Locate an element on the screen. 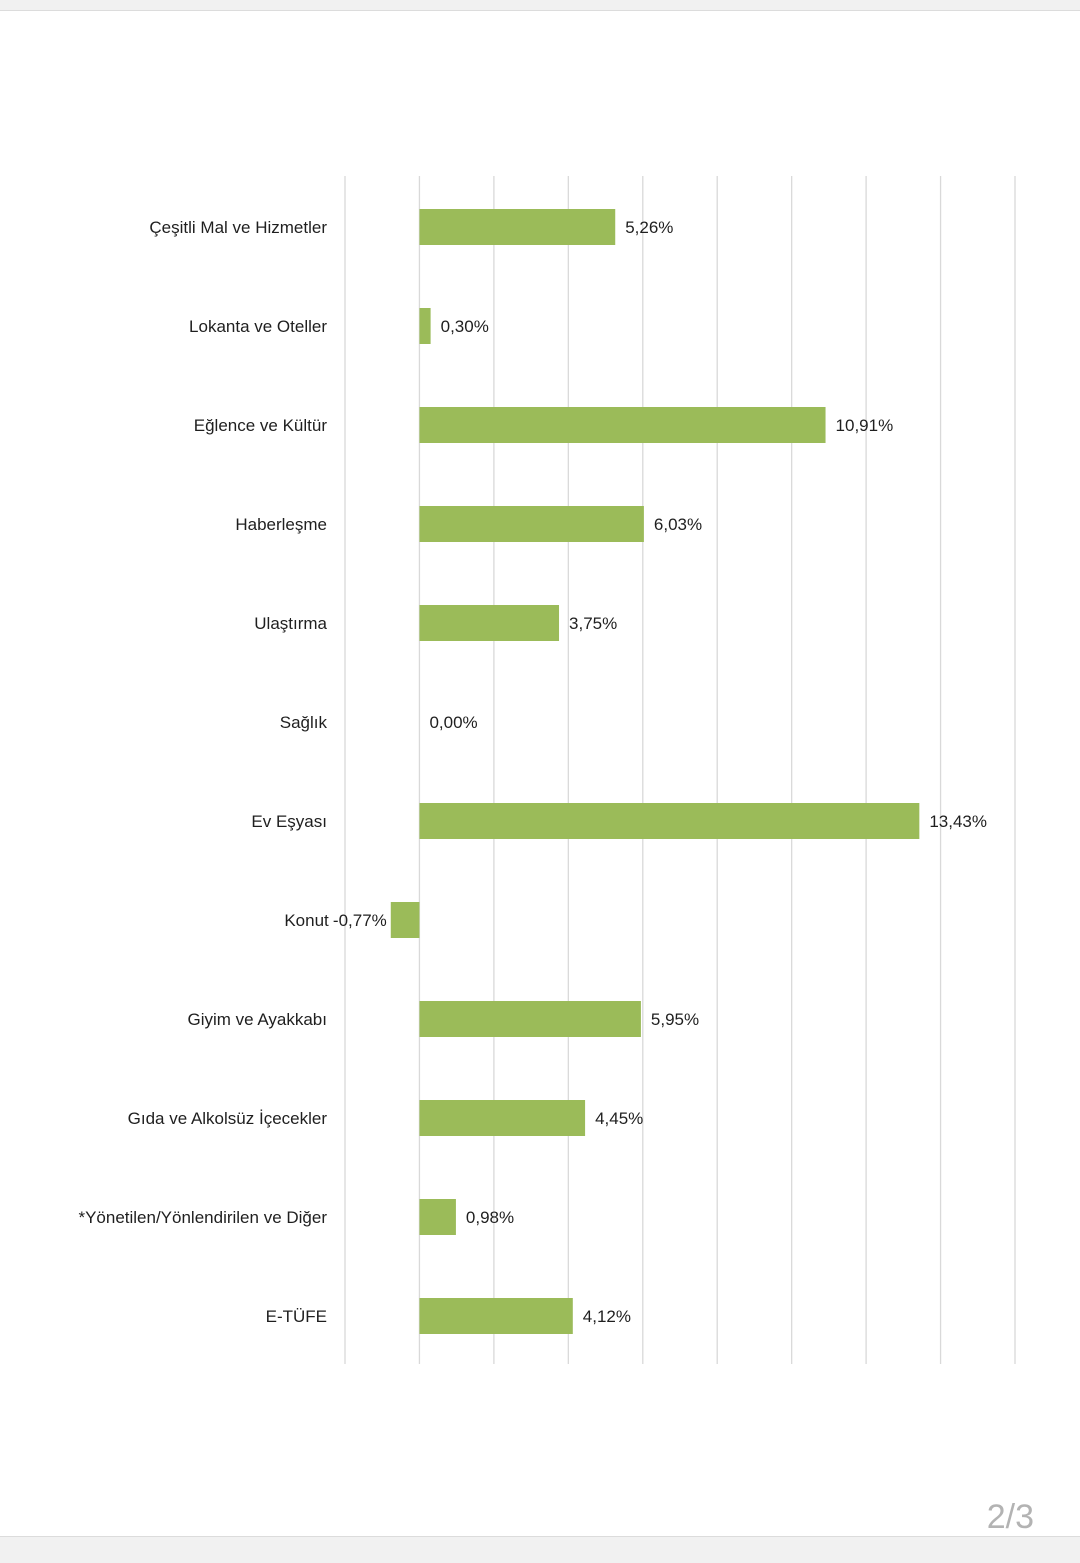 The height and width of the screenshot is (1563, 1080). category-label-7: Konut is located at coordinates (306, 920).